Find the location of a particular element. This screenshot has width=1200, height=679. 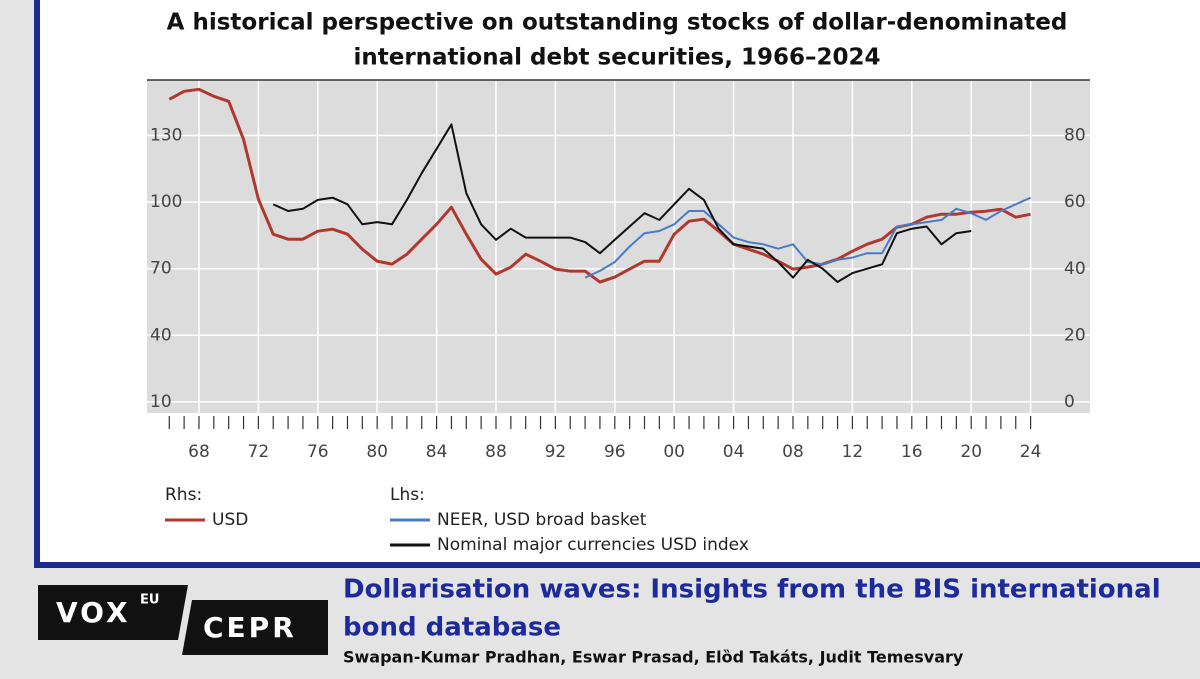

y2-tick-label: 60 is located at coordinates (1075, 202).